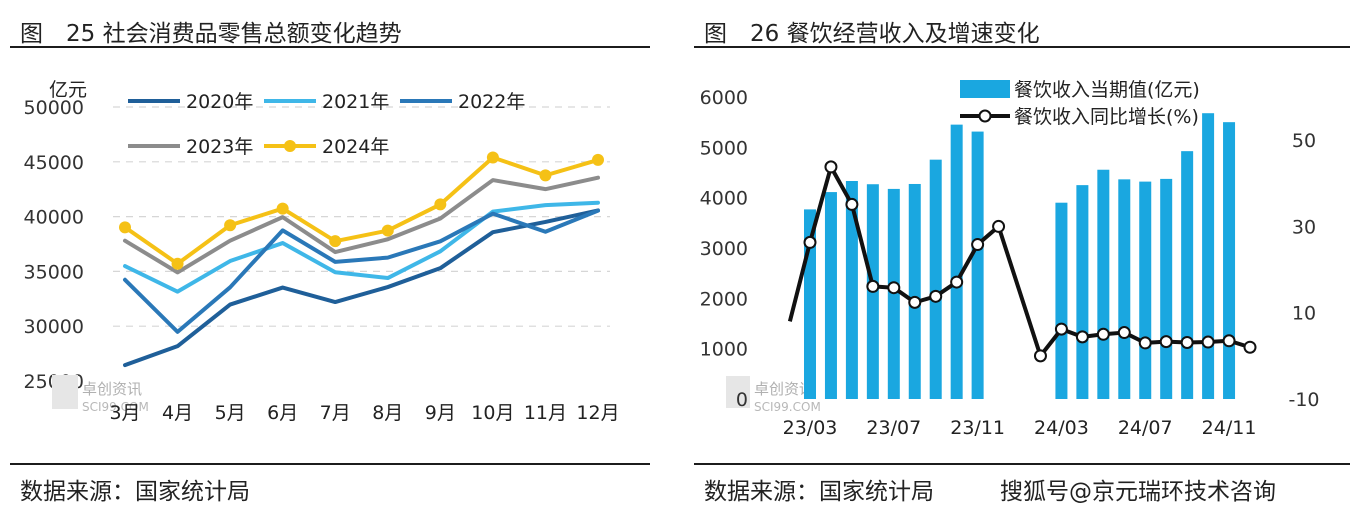  I want to click on legend-label: 餐饮收入同比增长(%), so click(1106, 117).